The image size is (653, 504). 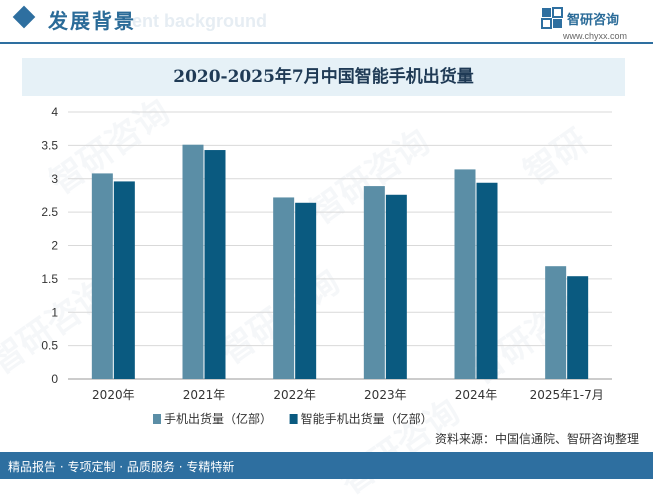 What do you see at coordinates (49, 145) in the screenshot?
I see `y-tick-label: 3.5` at bounding box center [49, 145].